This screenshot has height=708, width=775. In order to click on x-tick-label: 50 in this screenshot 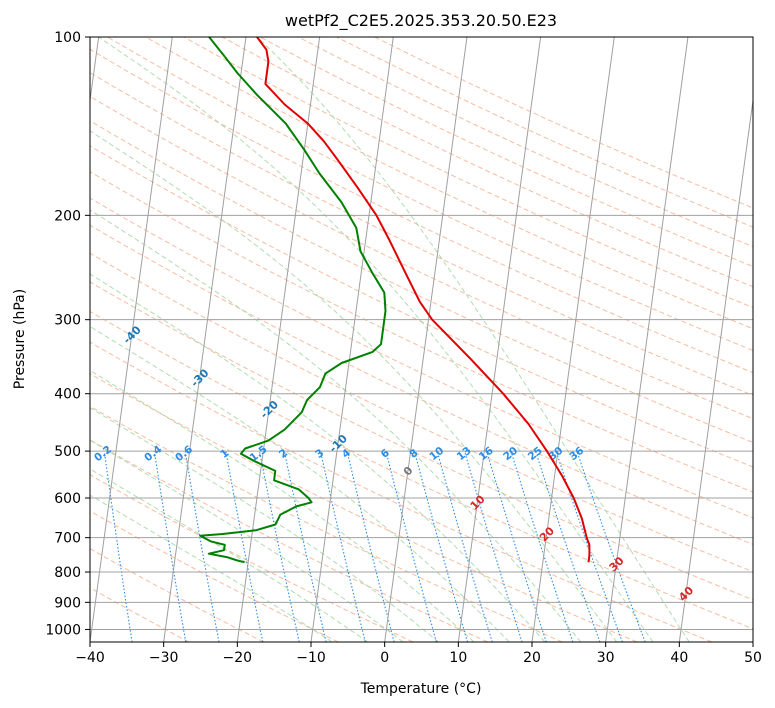, I will do `click(753, 658)`.